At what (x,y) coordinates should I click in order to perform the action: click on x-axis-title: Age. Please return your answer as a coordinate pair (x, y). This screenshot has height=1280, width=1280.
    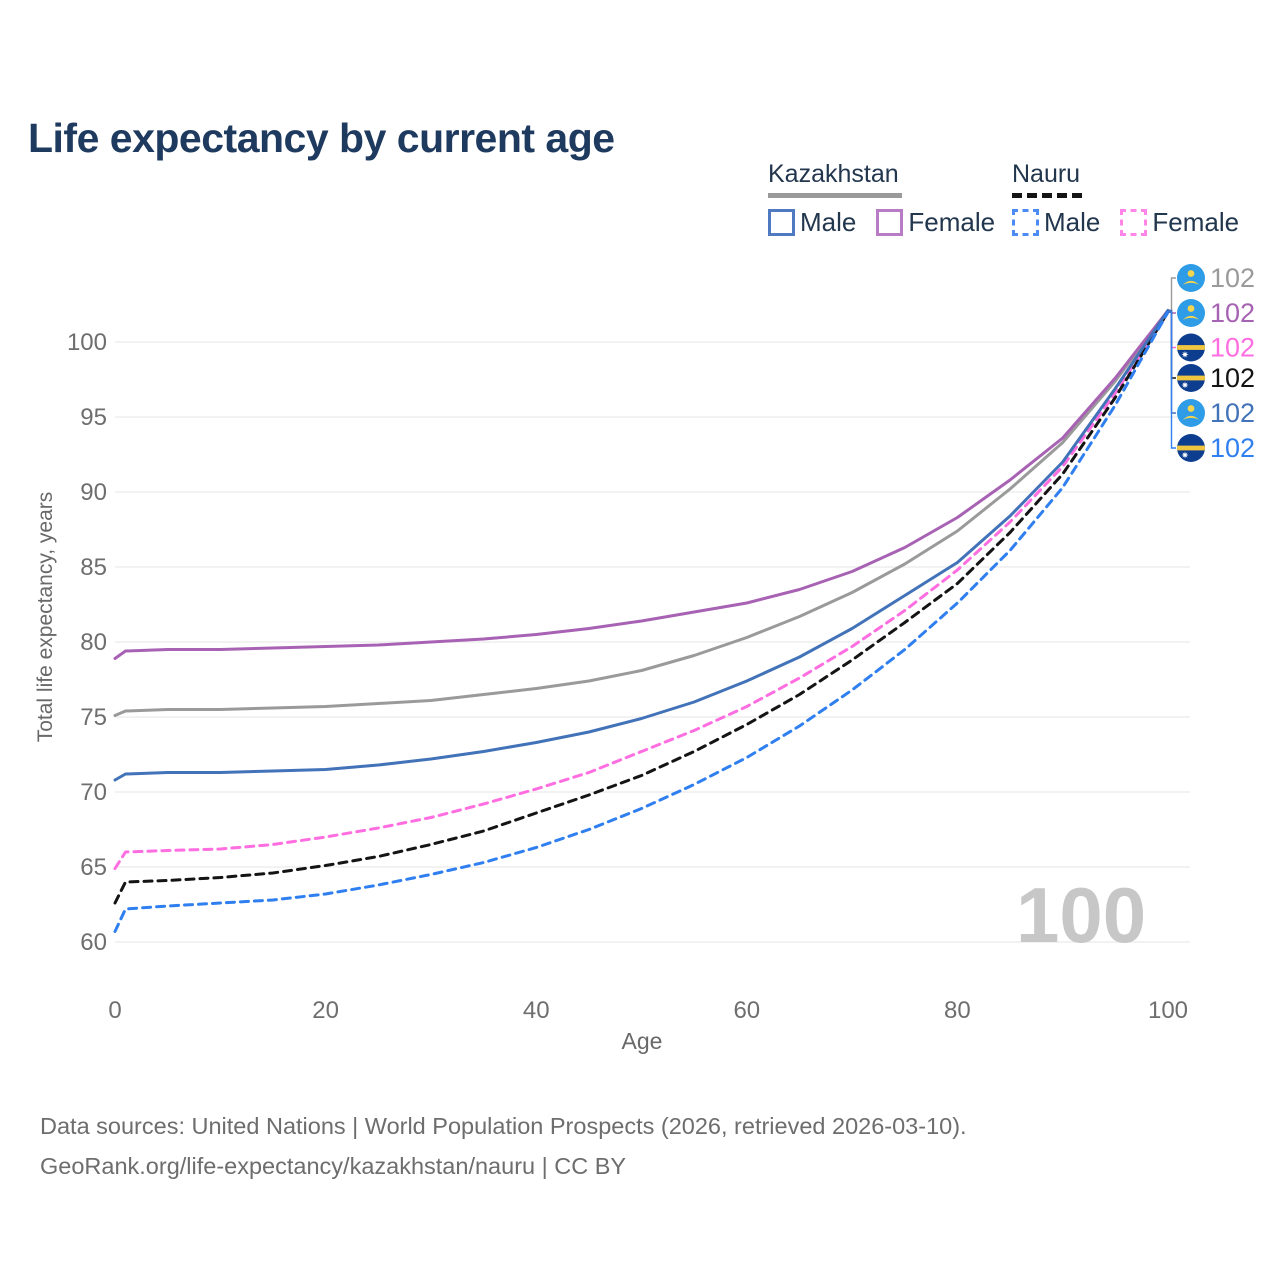
    Looking at the image, I should click on (642, 1041).